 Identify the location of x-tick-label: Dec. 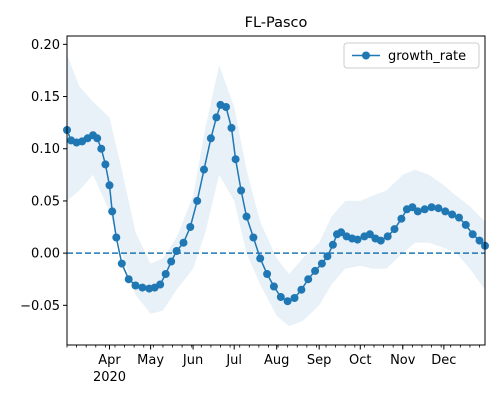
(443, 360).